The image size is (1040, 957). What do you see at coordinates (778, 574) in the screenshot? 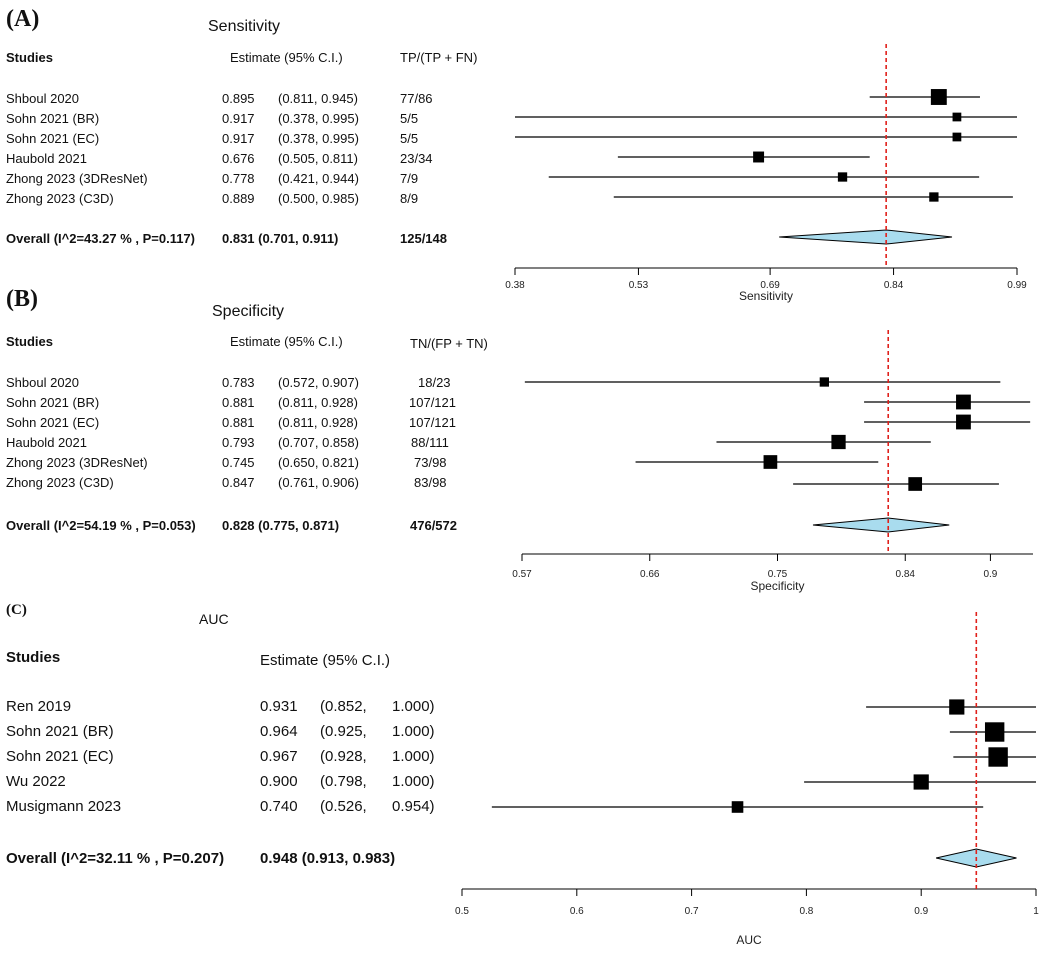
I see `x-tick-label: 0.75` at bounding box center [778, 574].